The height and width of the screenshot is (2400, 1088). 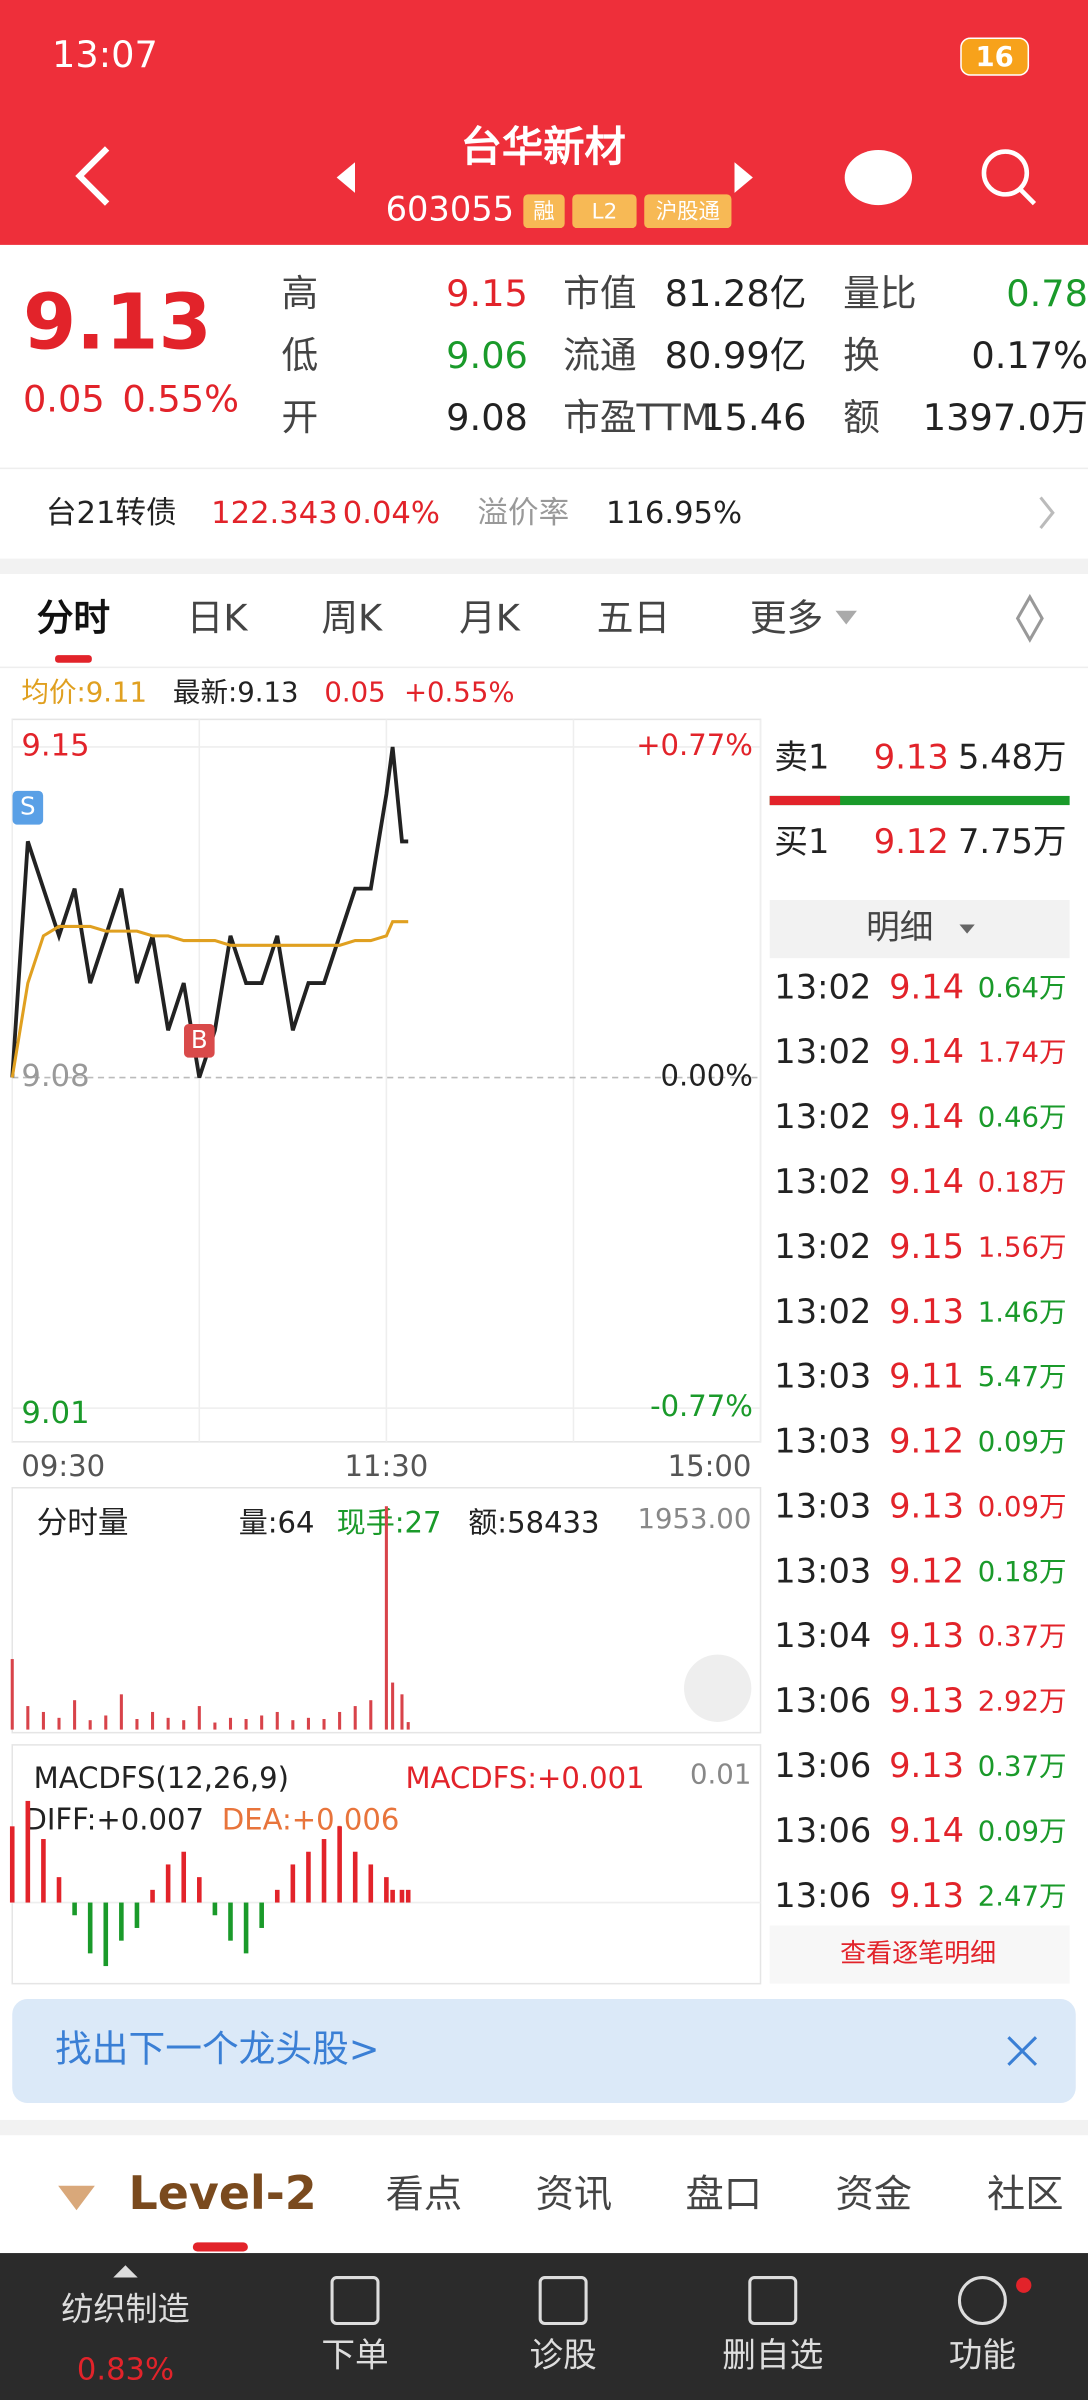 What do you see at coordinates (274, 513) in the screenshot?
I see `bond-price: 122.343` at bounding box center [274, 513].